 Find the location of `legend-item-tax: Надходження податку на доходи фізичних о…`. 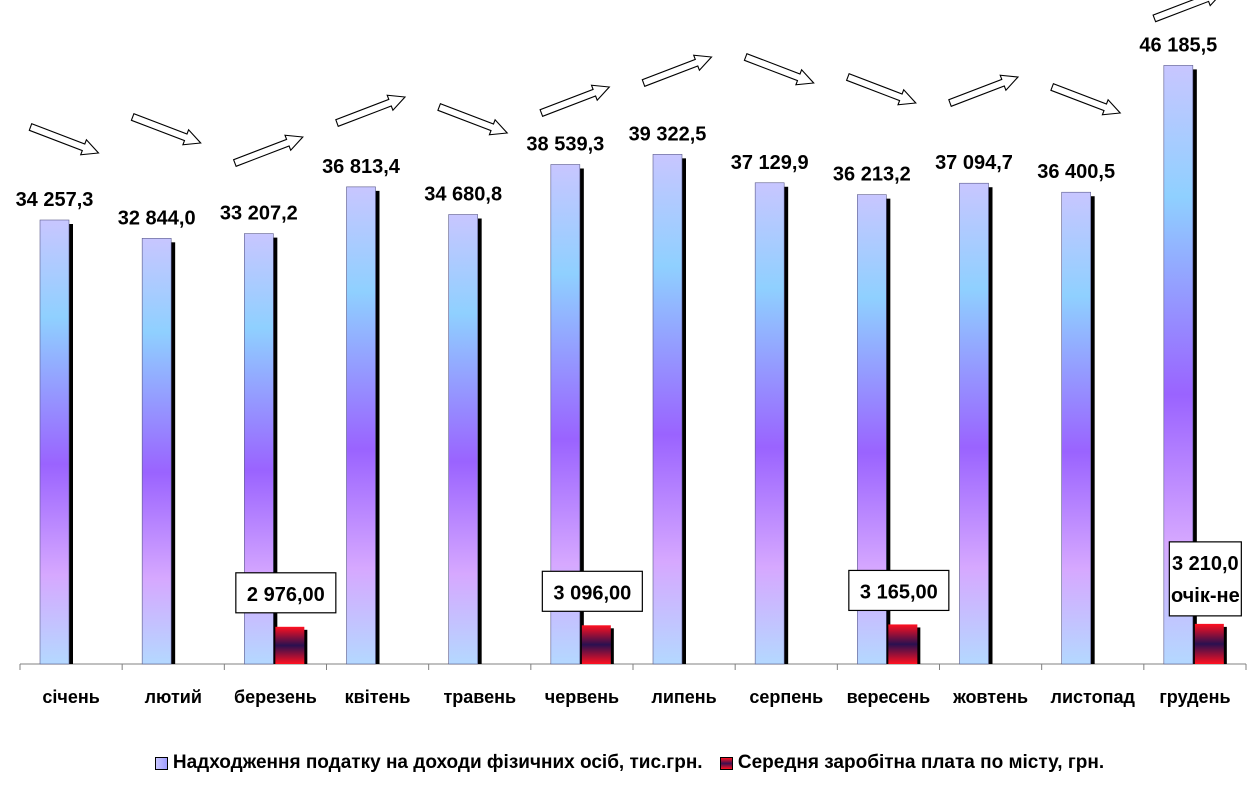

legend-item-tax: Надходження податку на доходи фізичних о… is located at coordinates (428, 763).